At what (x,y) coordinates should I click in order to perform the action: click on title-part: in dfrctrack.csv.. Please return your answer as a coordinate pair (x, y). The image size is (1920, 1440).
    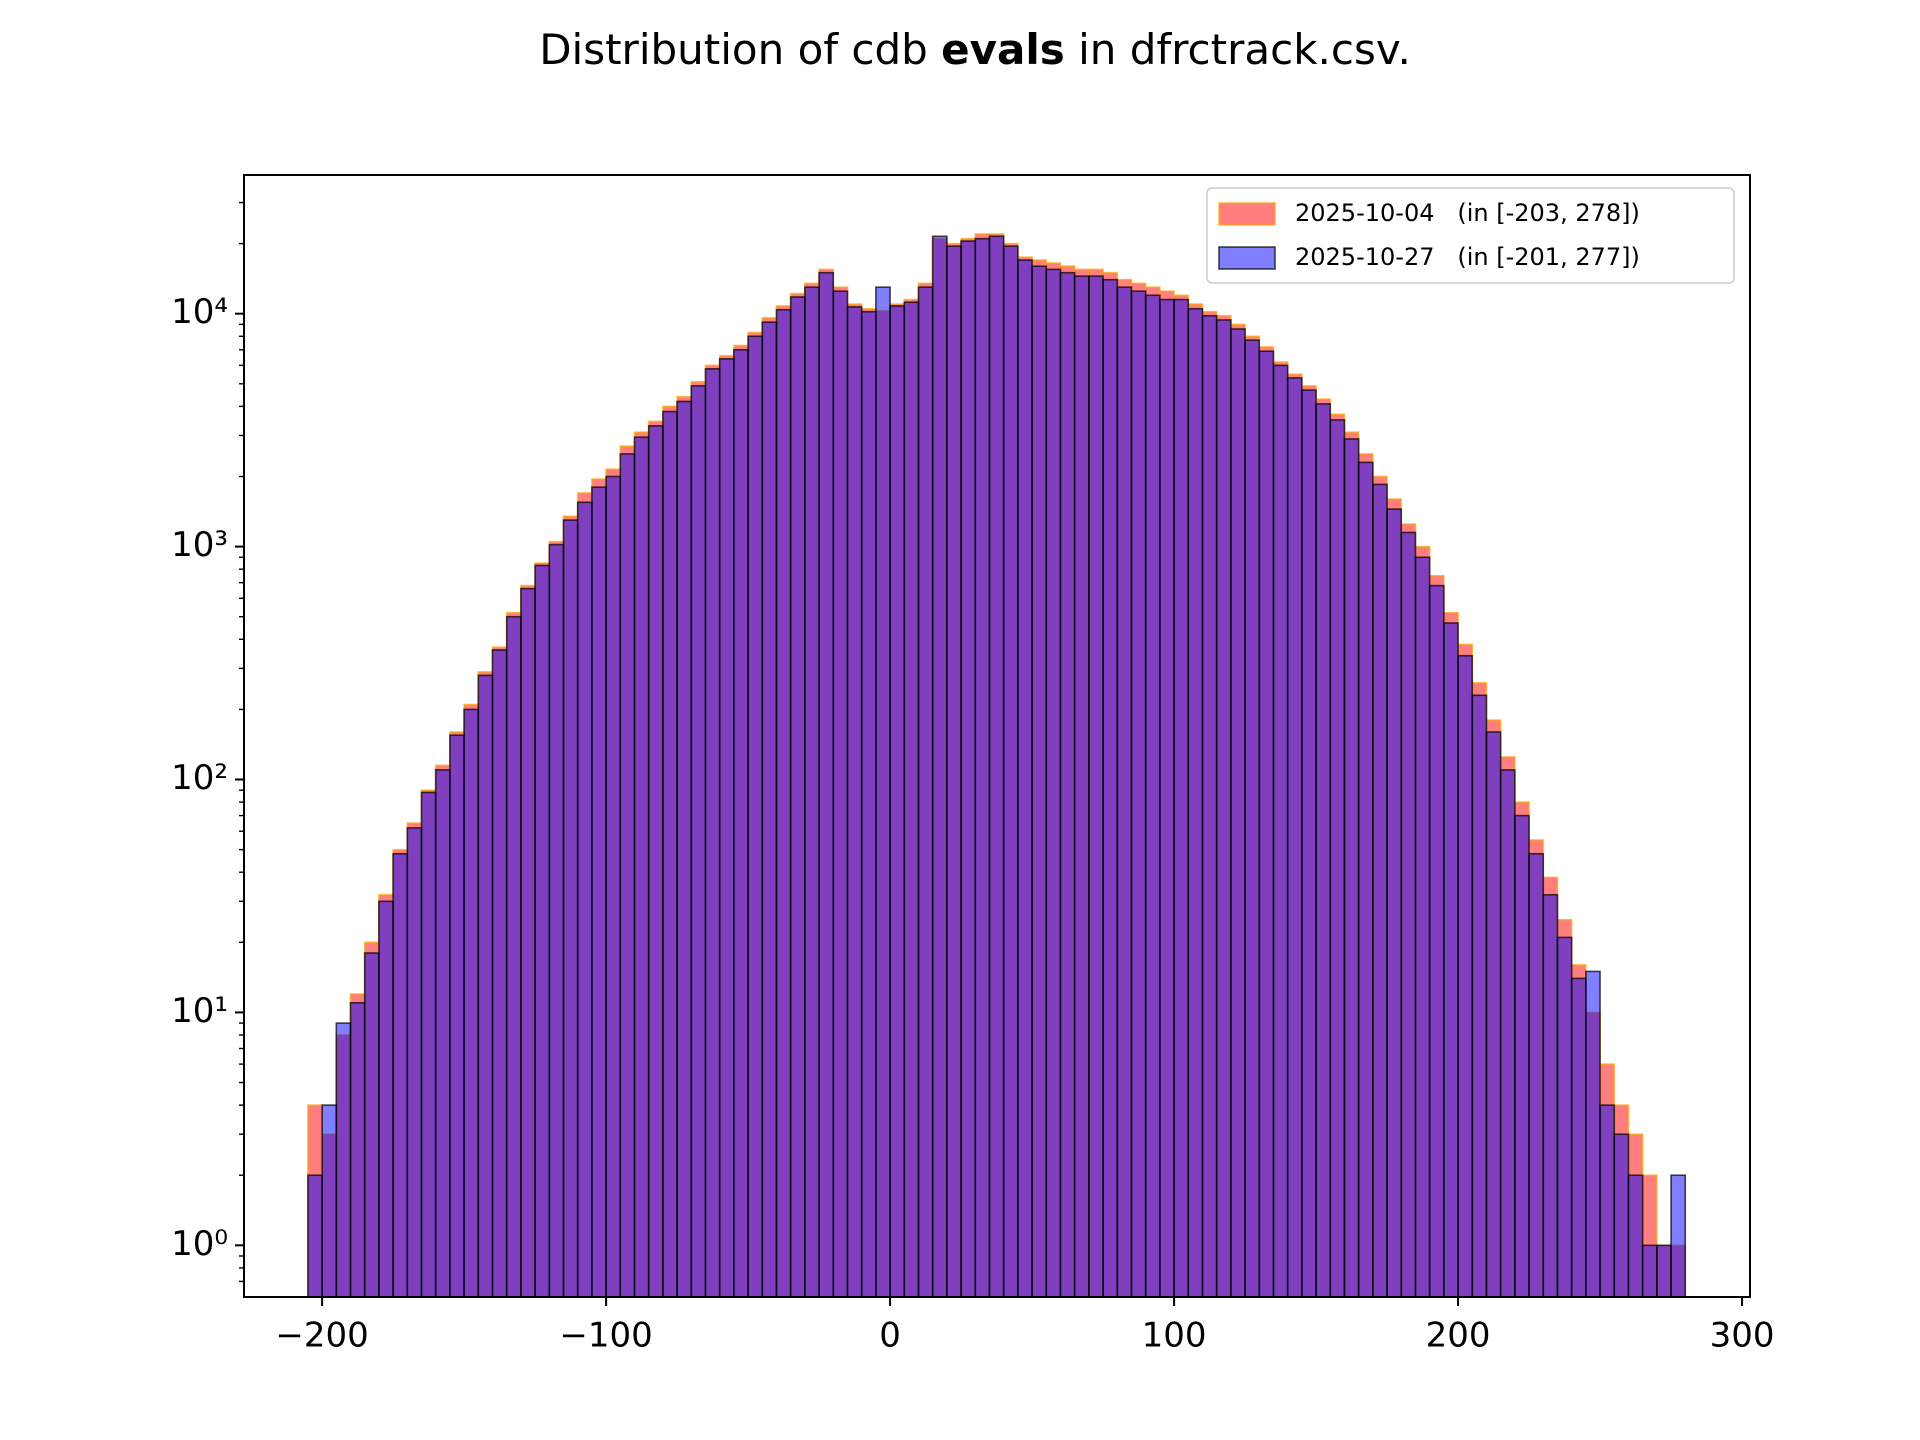
    Looking at the image, I should click on (1238, 49).